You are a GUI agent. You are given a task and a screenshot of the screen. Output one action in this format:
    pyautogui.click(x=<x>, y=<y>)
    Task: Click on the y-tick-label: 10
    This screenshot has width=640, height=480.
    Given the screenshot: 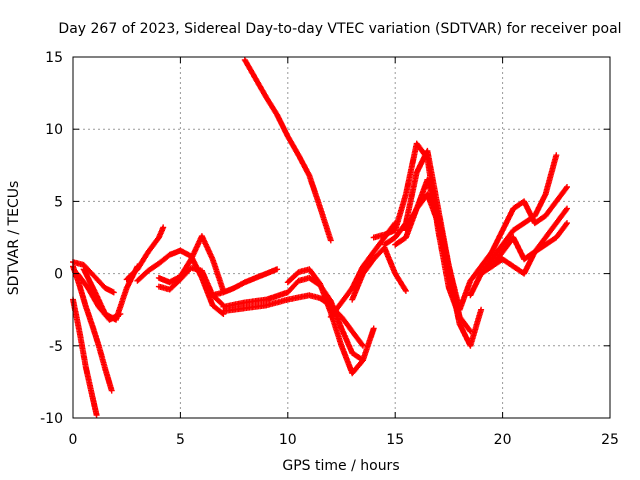 What is the action you would take?
    pyautogui.click(x=54, y=130)
    